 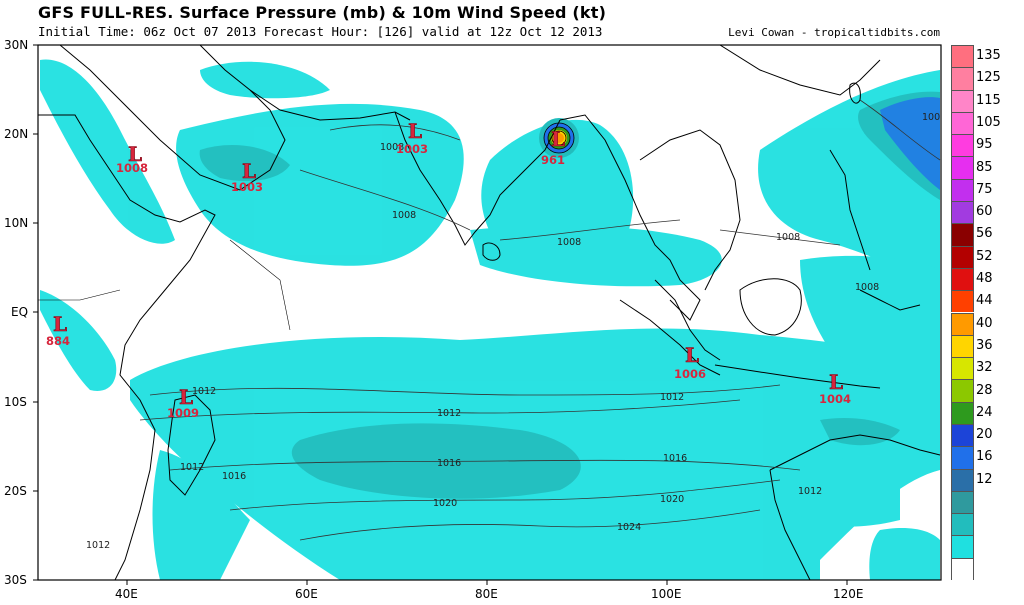 What do you see at coordinates (126, 594) in the screenshot?
I see `lon-label: 40E` at bounding box center [126, 594].